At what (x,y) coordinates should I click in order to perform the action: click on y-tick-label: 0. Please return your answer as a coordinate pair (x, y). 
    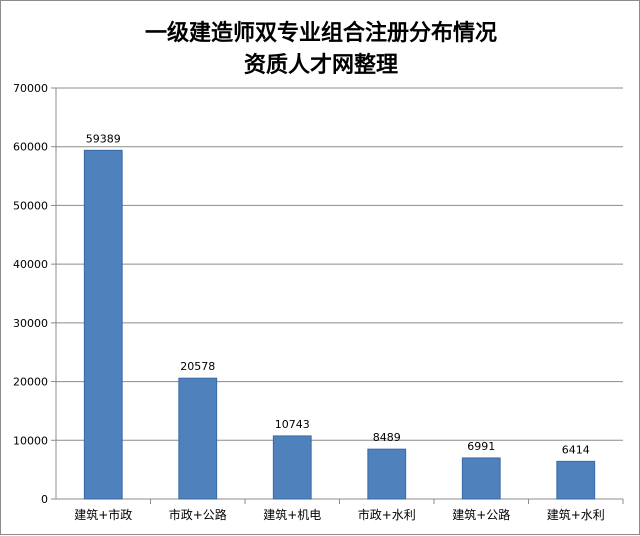
    Looking at the image, I should click on (44, 499).